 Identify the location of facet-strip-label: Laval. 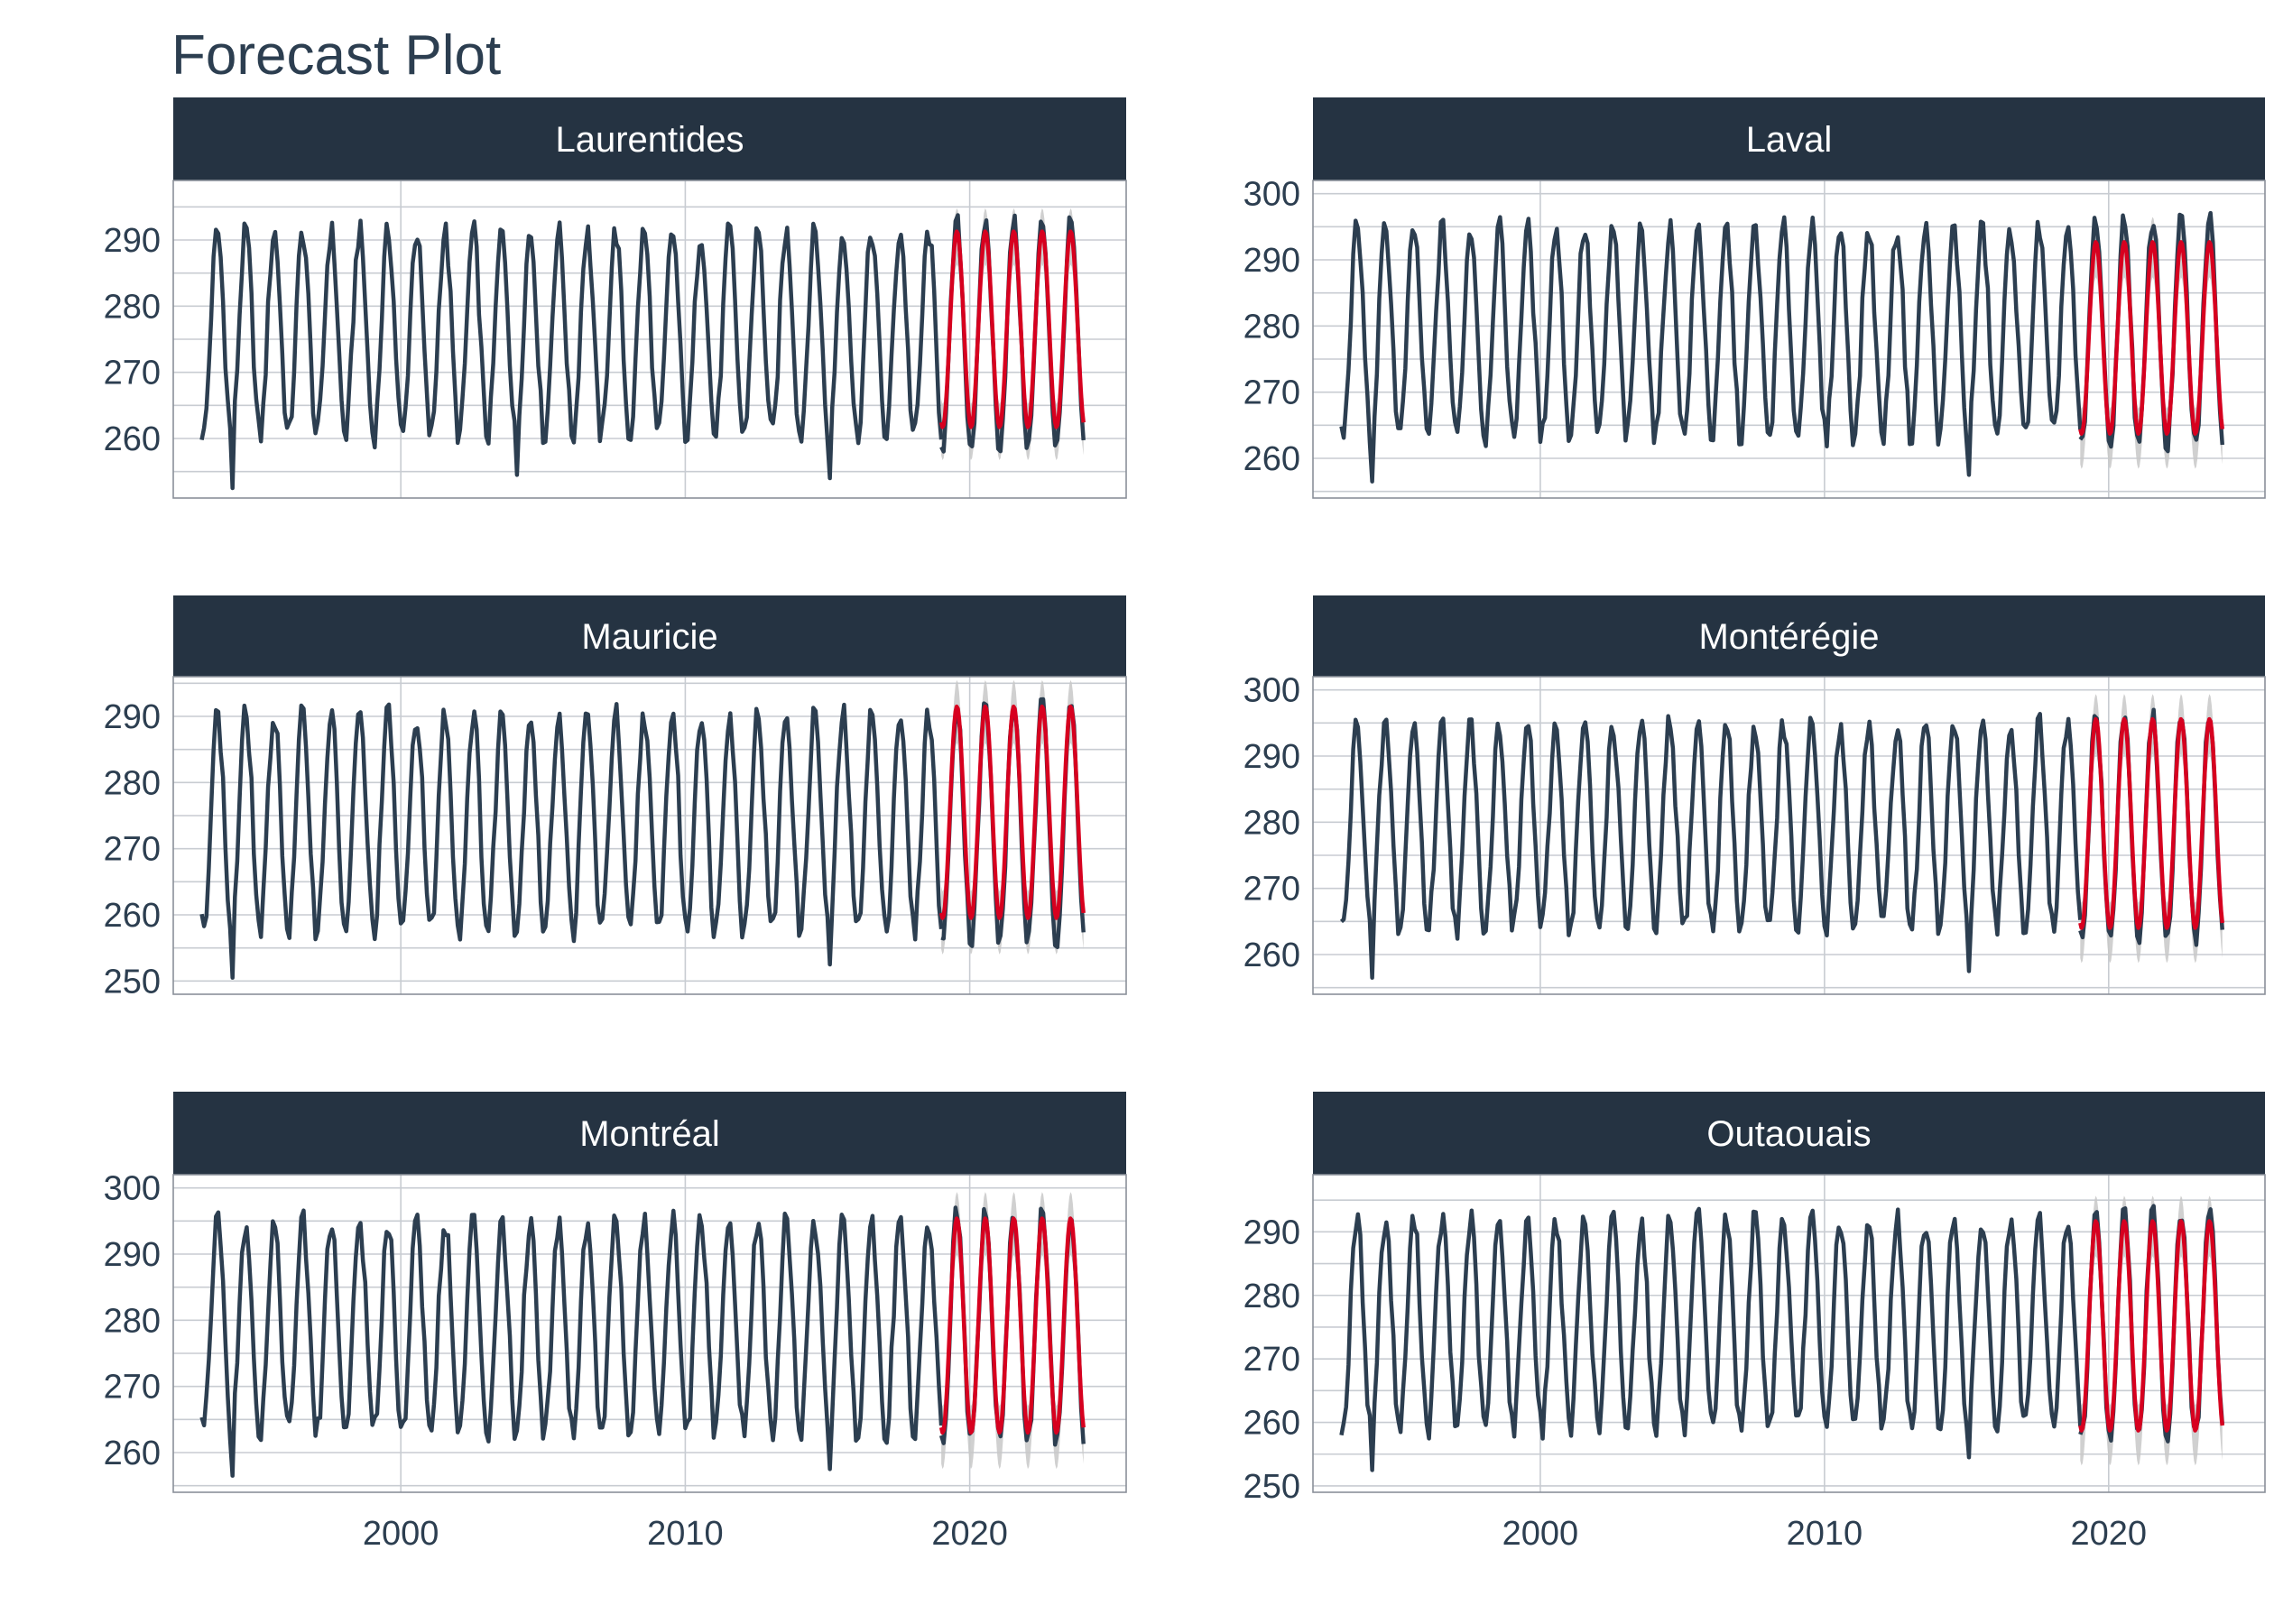
(1789, 140).